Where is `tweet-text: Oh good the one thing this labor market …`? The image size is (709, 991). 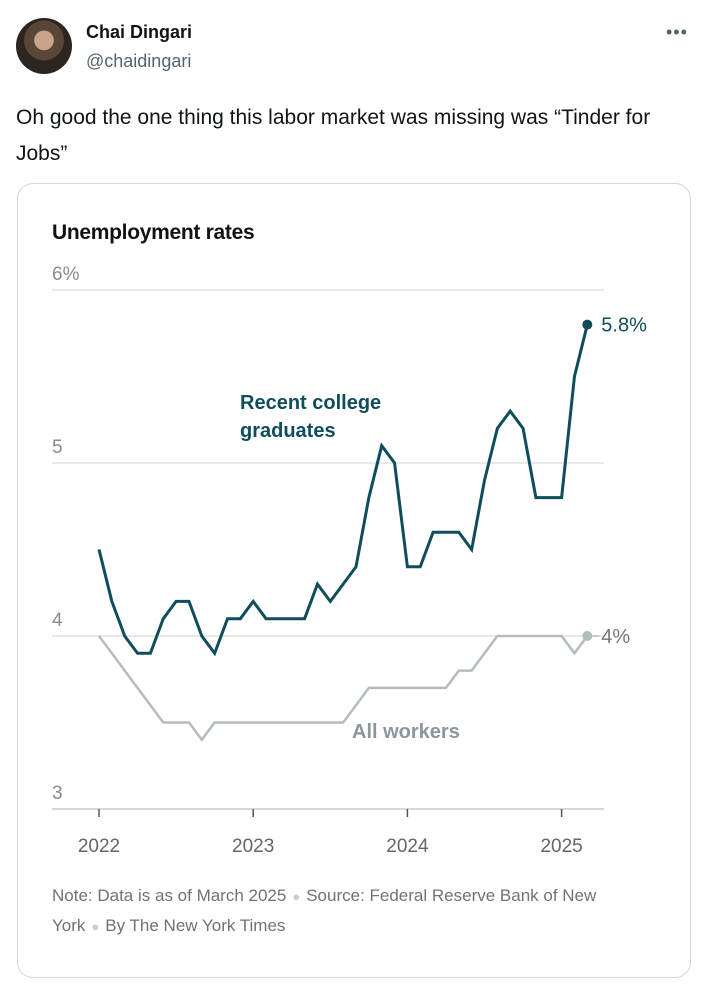 tweet-text: Oh good the one thing this labor market … is located at coordinates (333, 135).